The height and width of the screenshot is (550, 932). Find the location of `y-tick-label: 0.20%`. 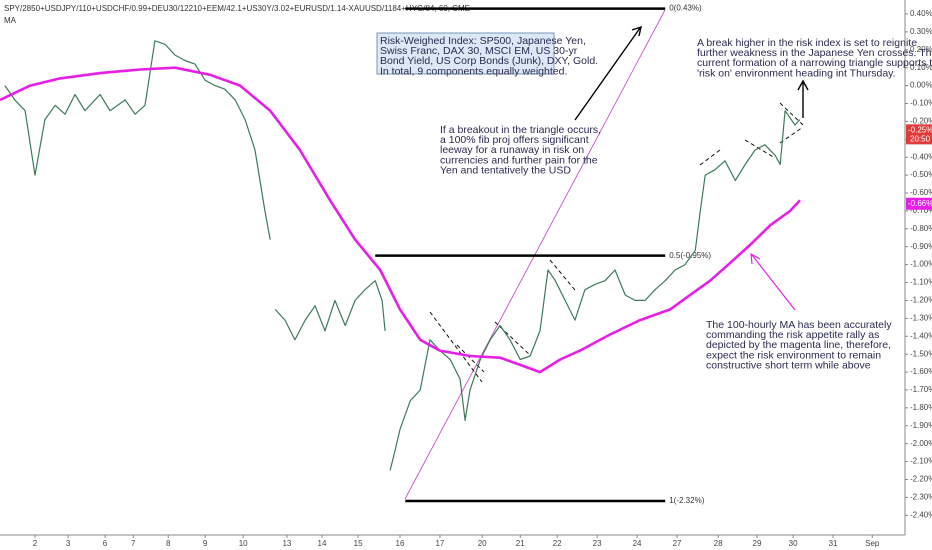

y-tick-label: 0.20% is located at coordinates (921, 49).